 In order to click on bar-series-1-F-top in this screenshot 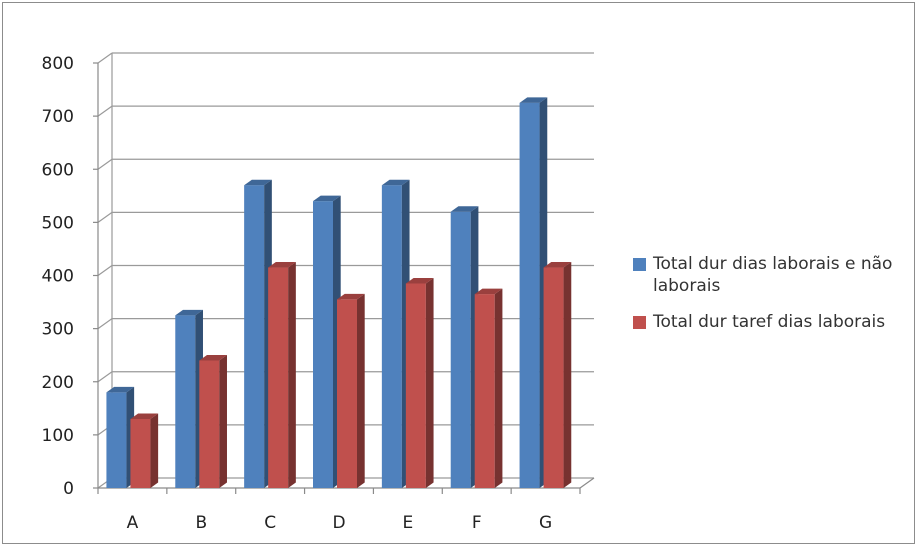, I will do `click(464, 209)`.